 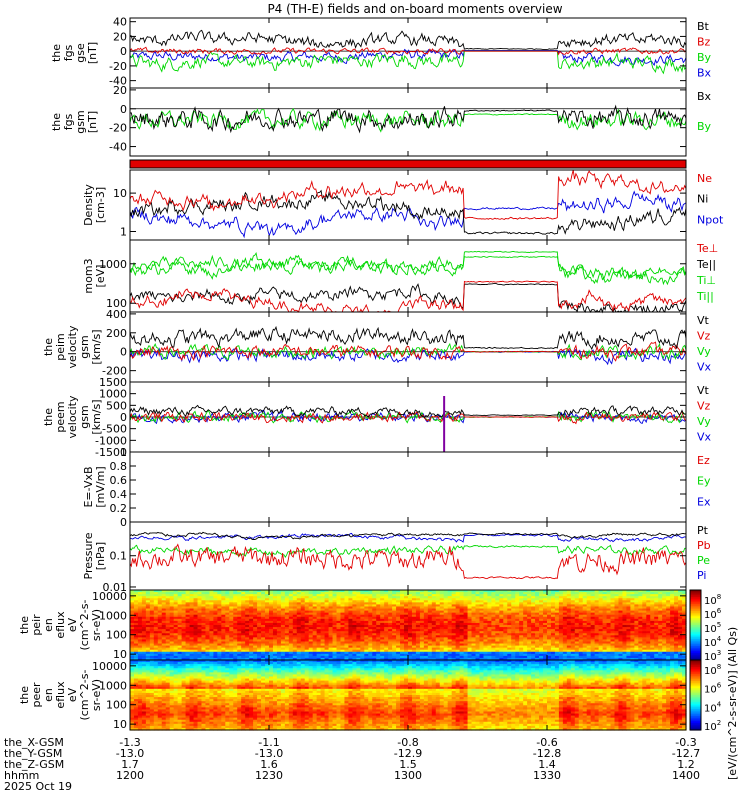 I want to click on legend-Vz: Vz, so click(x=704, y=406).